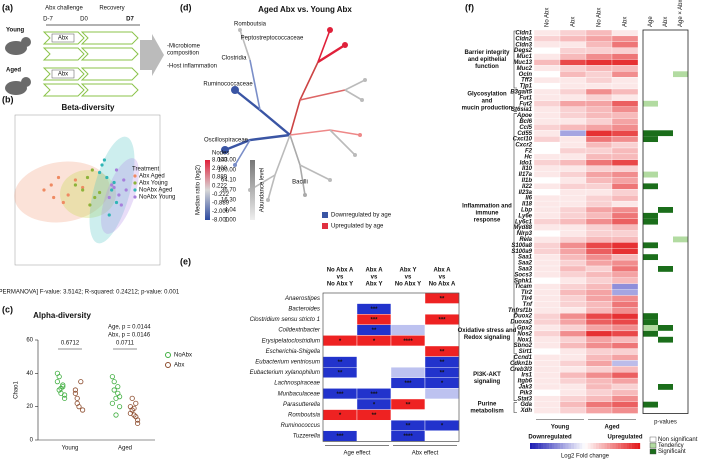  What do you see at coordinates (135, 197) in the screenshot?
I see `legend-swatch` at bounding box center [135, 197].